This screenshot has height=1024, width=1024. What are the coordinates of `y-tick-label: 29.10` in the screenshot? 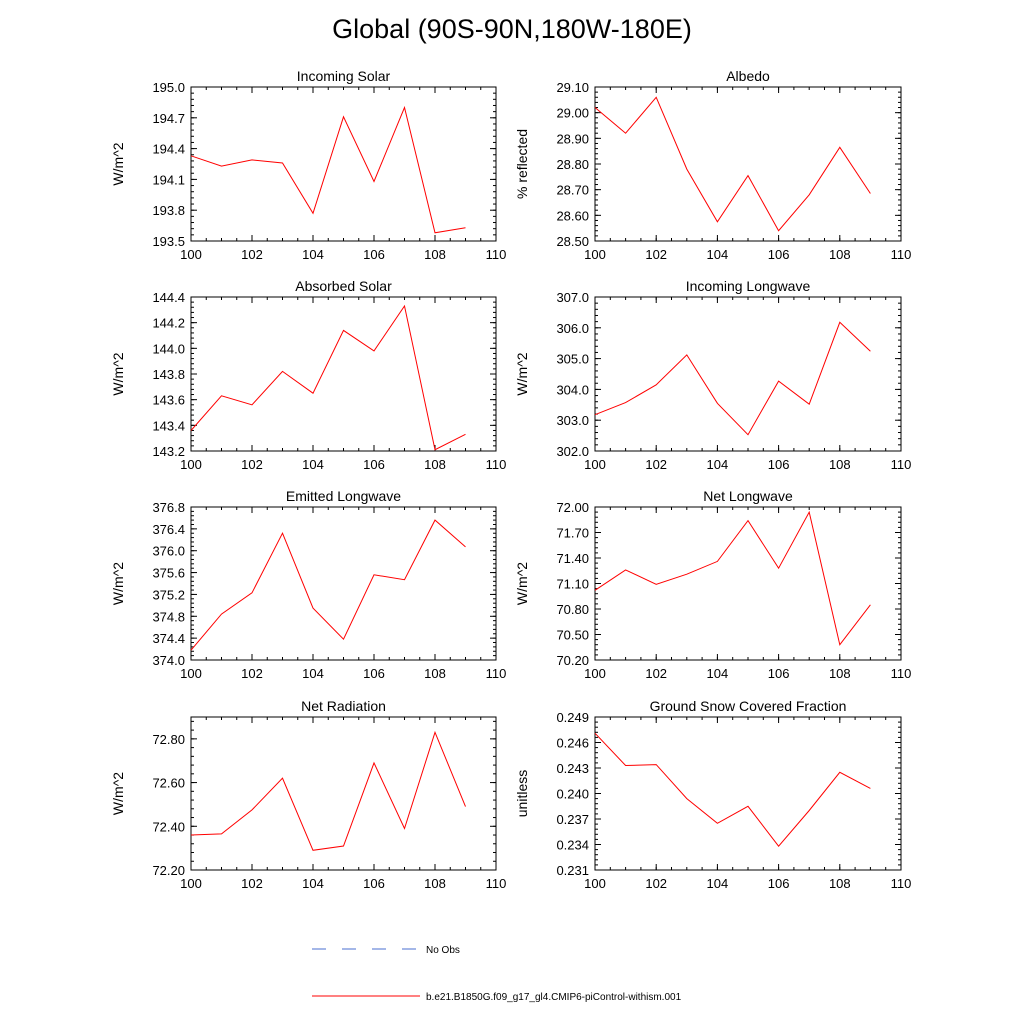 It's located at (572, 87).